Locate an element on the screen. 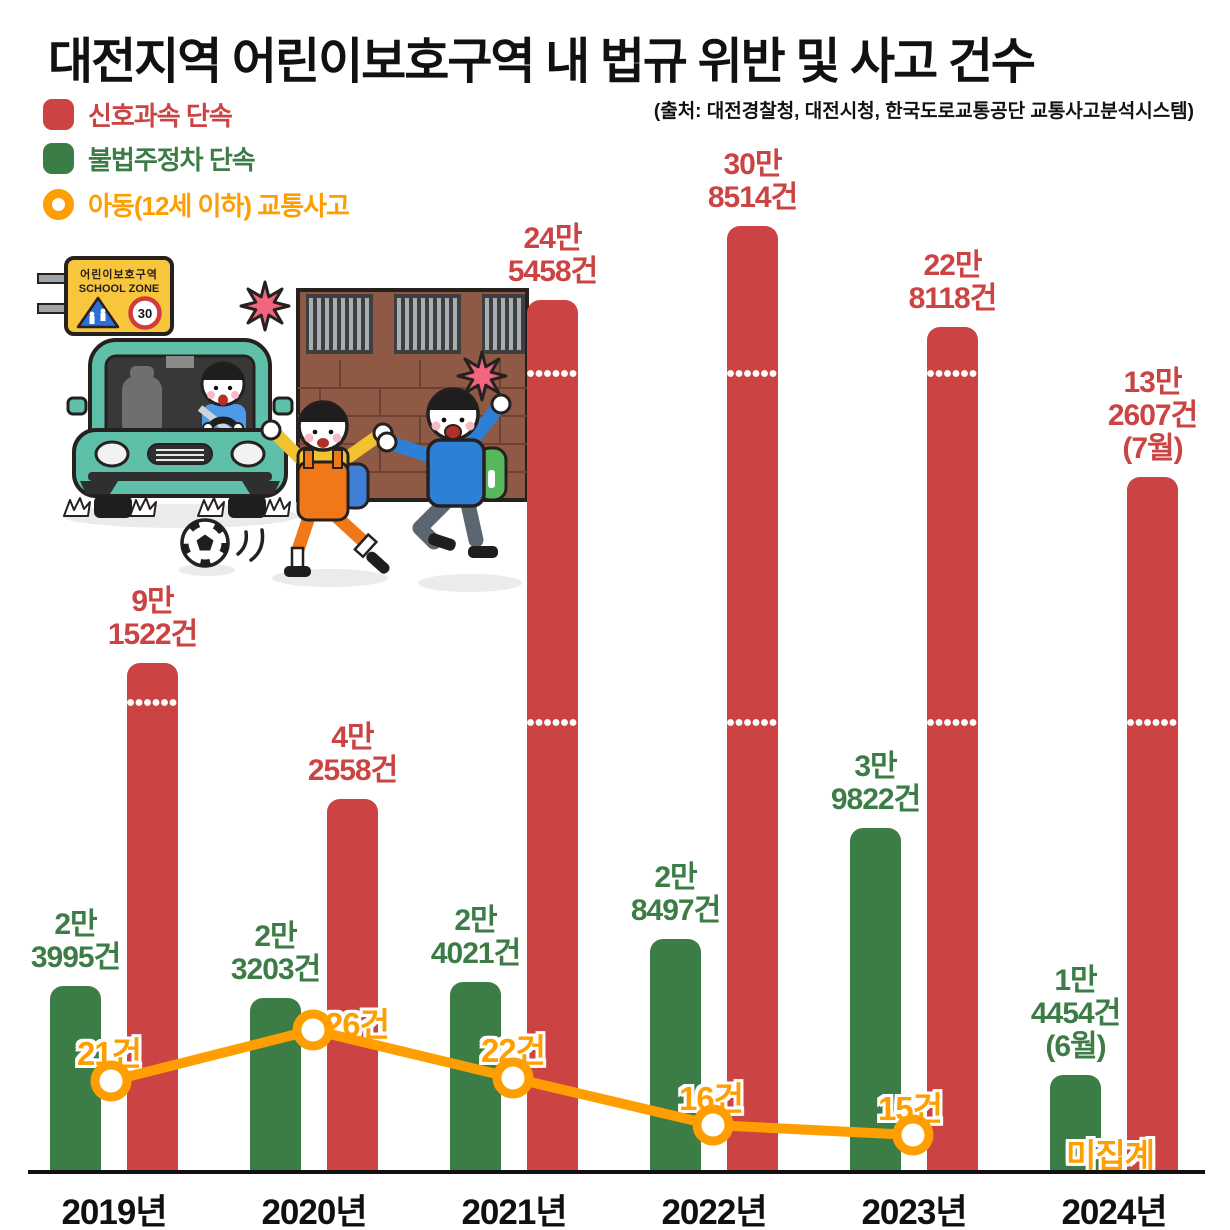 This screenshot has height=1230, width=1230. bar-signal-2023년 is located at coordinates (952, 749).